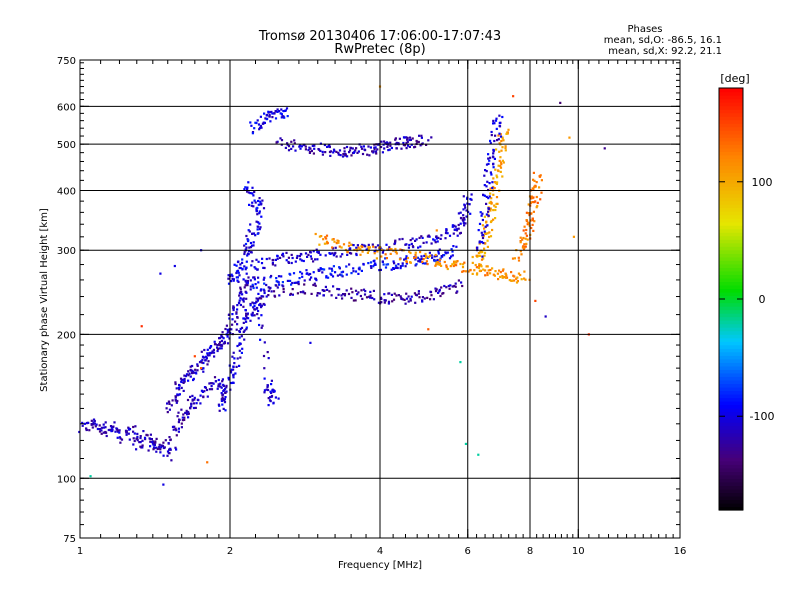 The height and width of the screenshot is (604, 800). Describe the element at coordinates (80, 551) in the screenshot. I see `x-tick-label: 1` at that location.